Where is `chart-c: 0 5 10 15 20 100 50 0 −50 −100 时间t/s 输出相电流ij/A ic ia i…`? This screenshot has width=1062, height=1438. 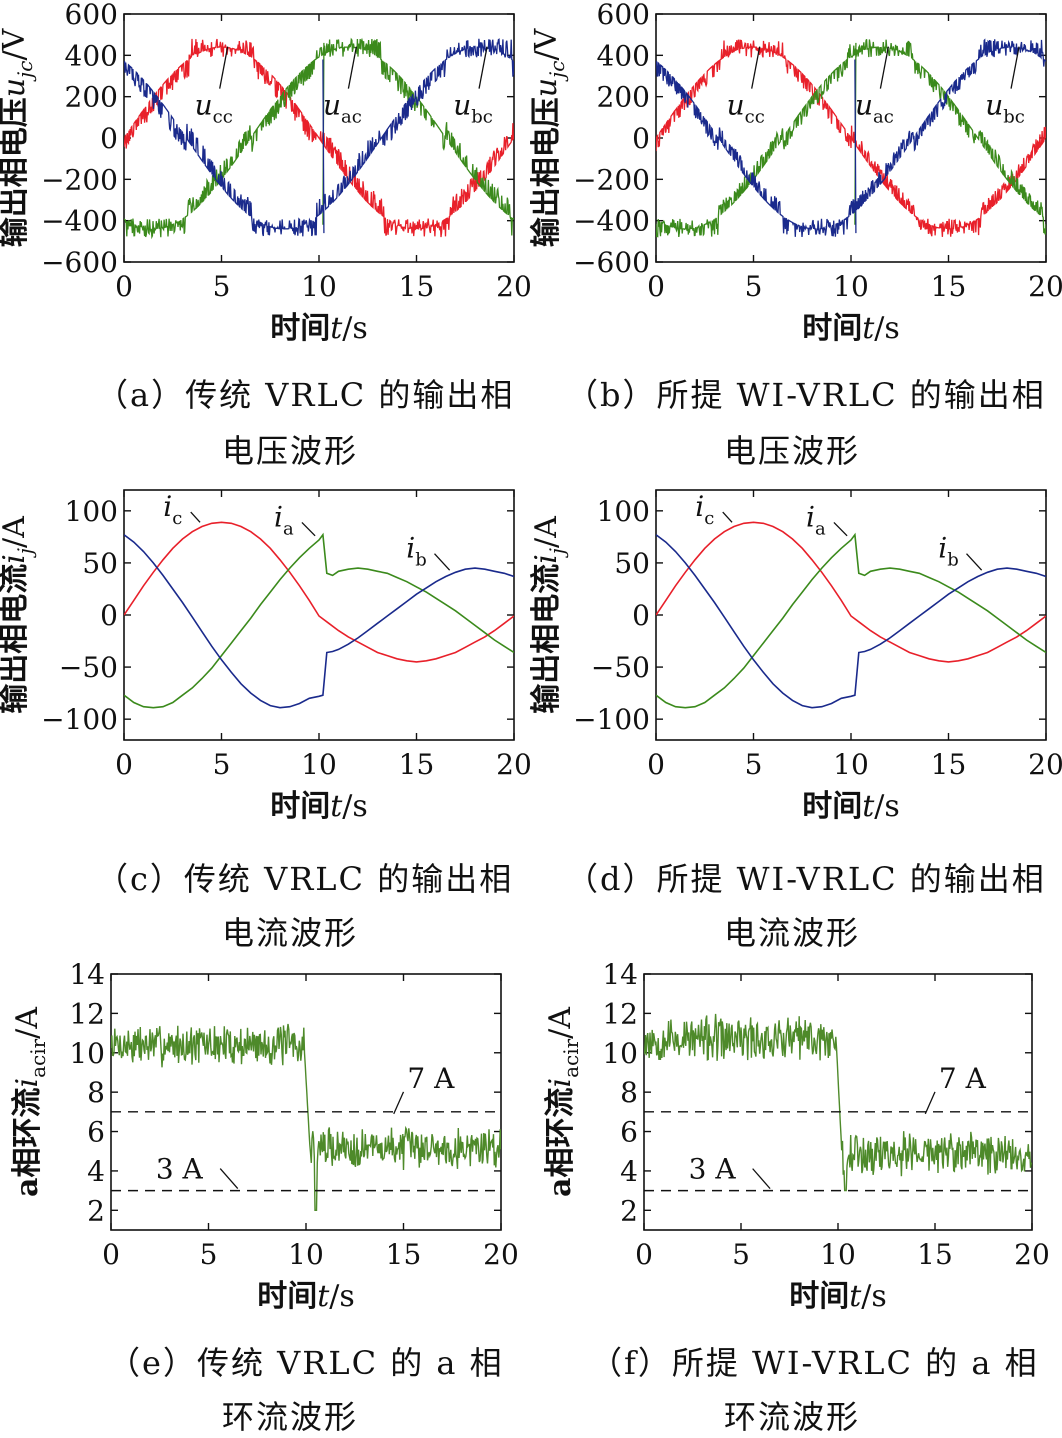
chart-c: 0 5 10 15 20 100 50 0 −50 −100 时间t/s 输出相电流ij/A ic ia i… is located at coordinates (266, 656).